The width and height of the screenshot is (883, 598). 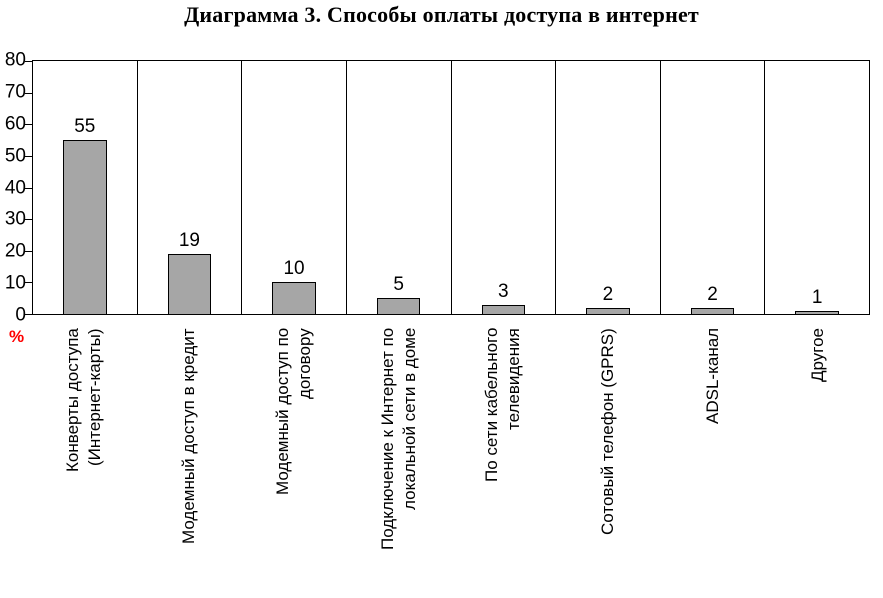 What do you see at coordinates (85, 127) in the screenshot?
I see `bar-value-label: 55` at bounding box center [85, 127].